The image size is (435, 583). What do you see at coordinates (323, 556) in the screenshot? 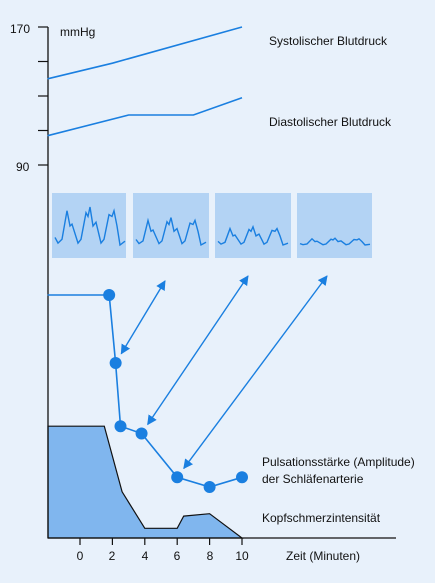
I see `x-axis-title: Zeit (Minuten)` at bounding box center [323, 556].